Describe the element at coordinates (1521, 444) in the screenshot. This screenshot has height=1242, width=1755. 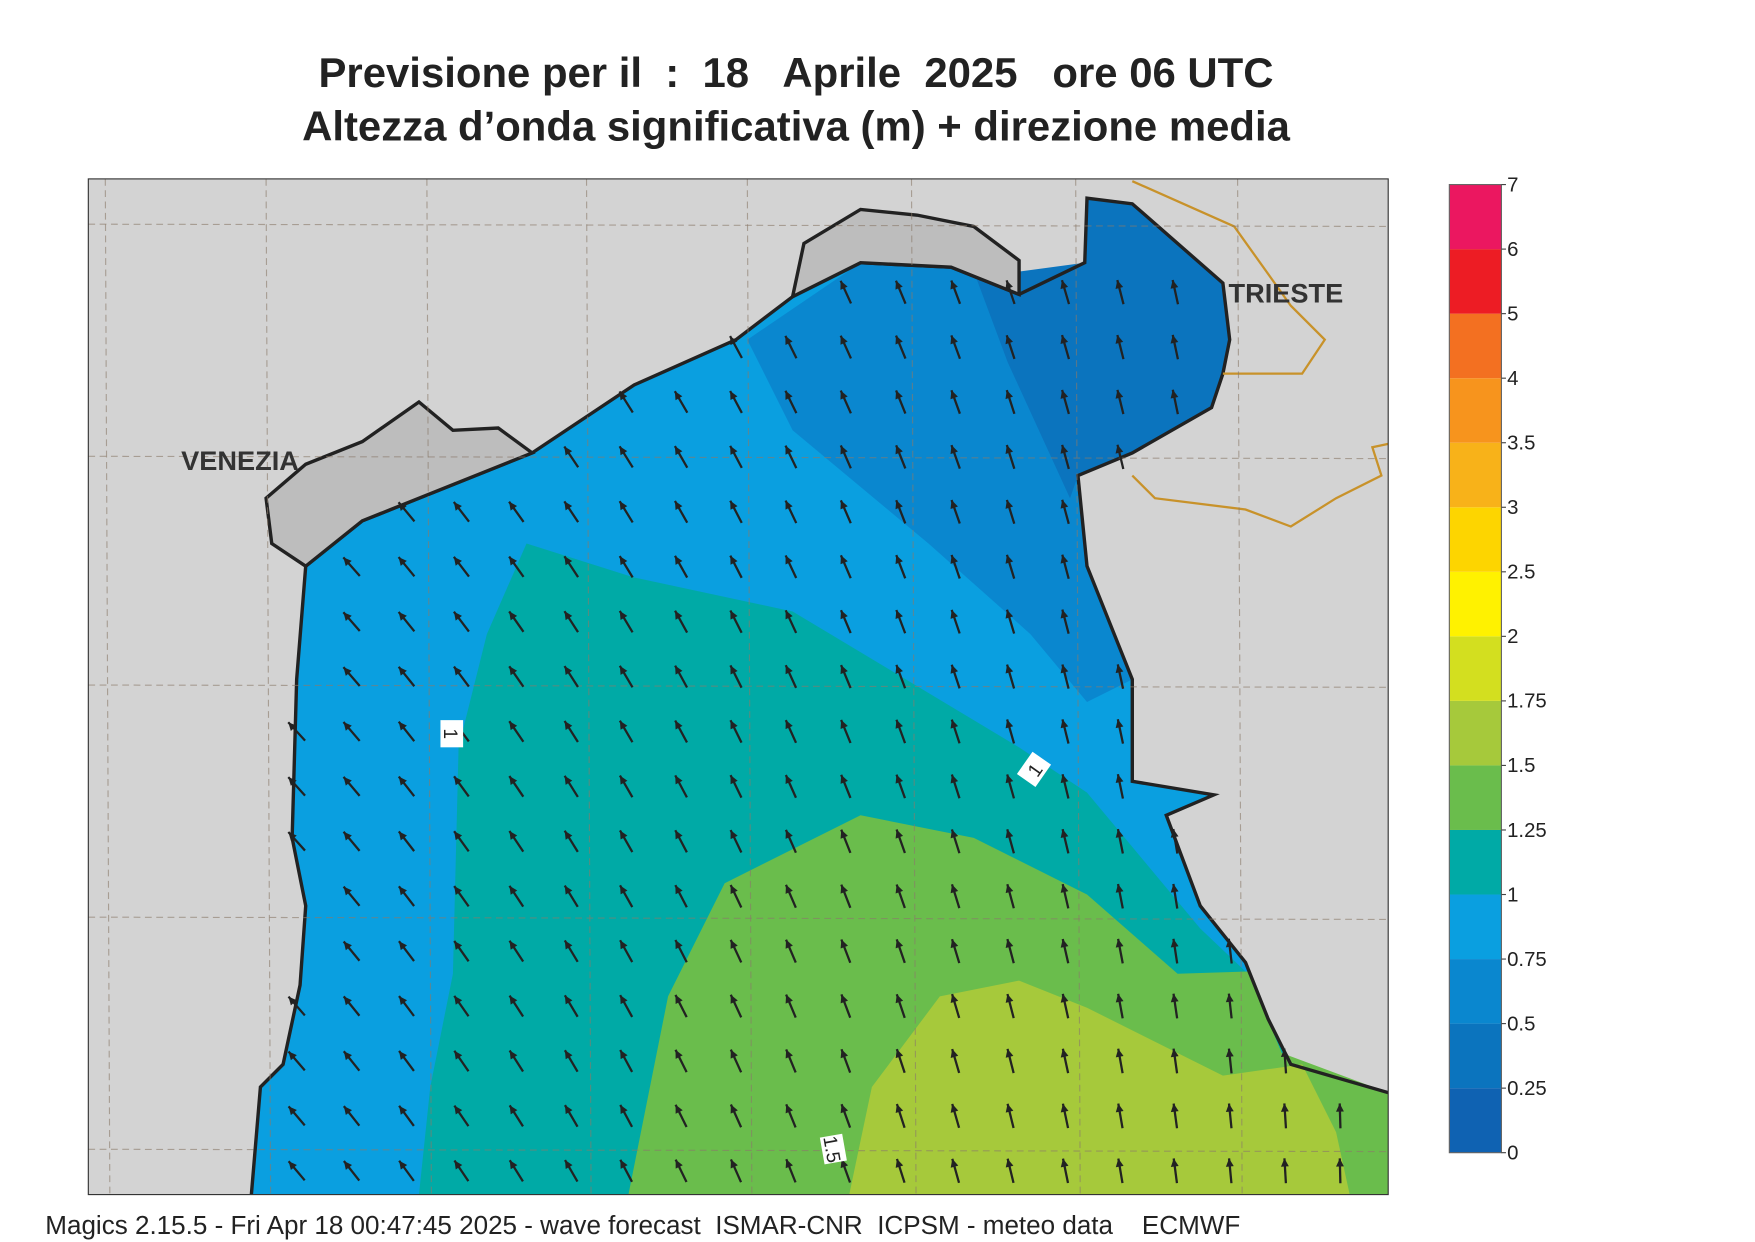
I see `colorbar-label: 3.5` at that location.